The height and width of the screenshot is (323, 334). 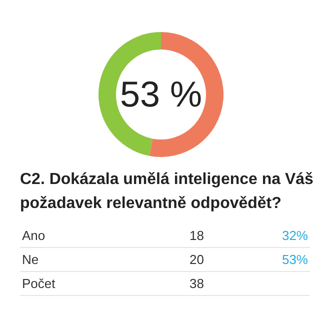 I want to click on text: 38, so click(x=174, y=284).